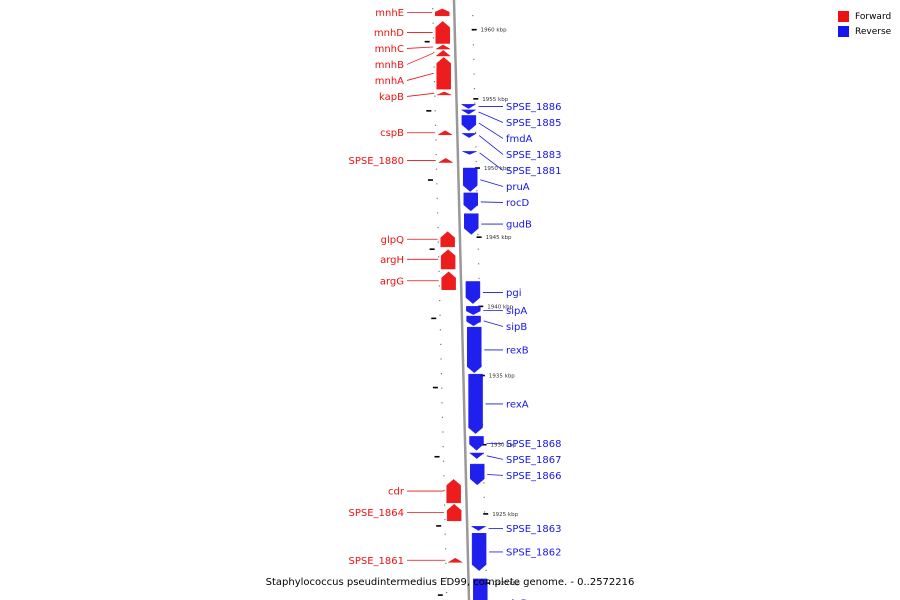  I want to click on gene-label: cspB, so click(392, 133).